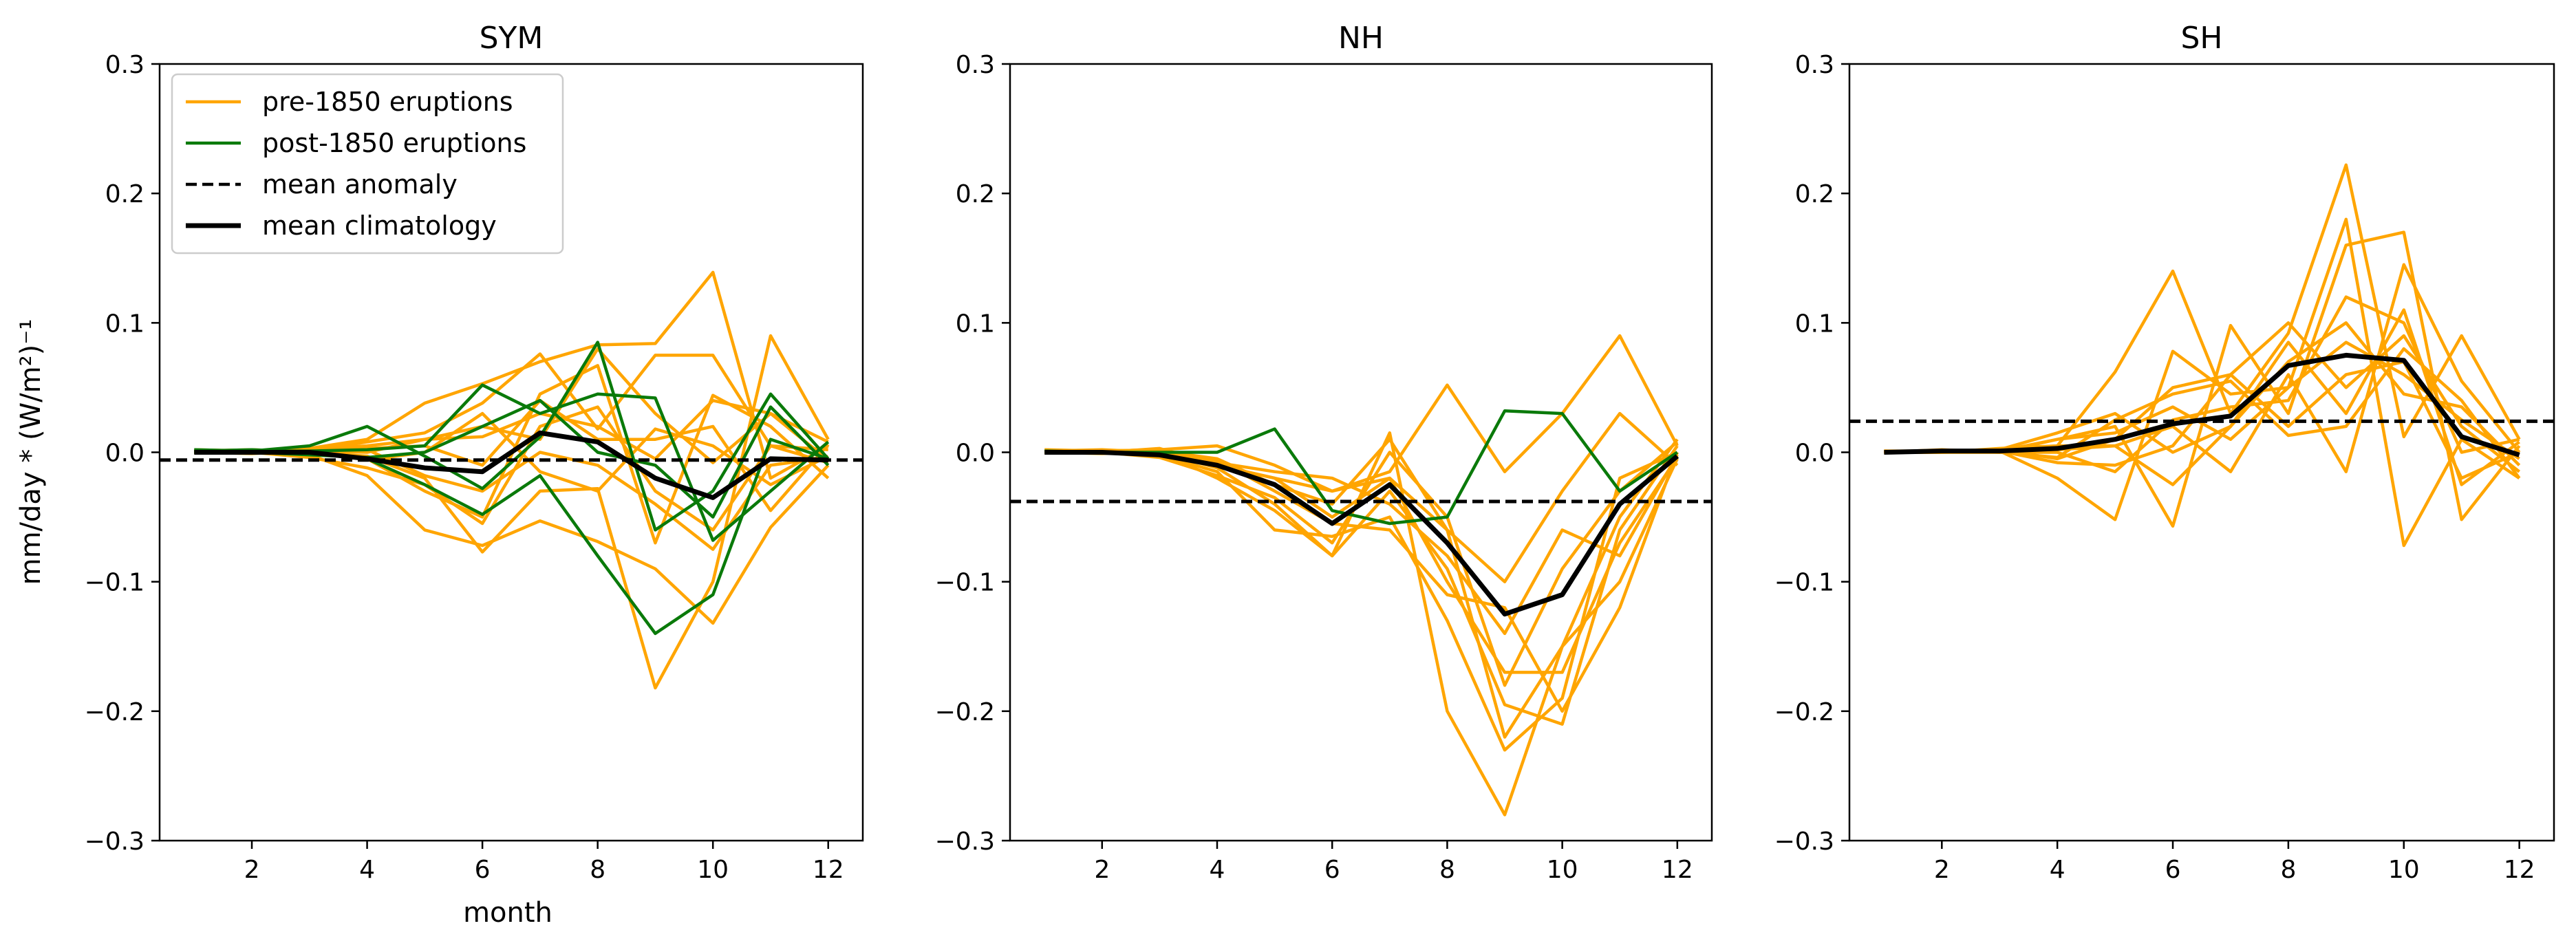 This screenshot has width=2576, height=950. I want to click on y-axis-title: mm/day * (W/m²)⁻¹, so click(31, 452).